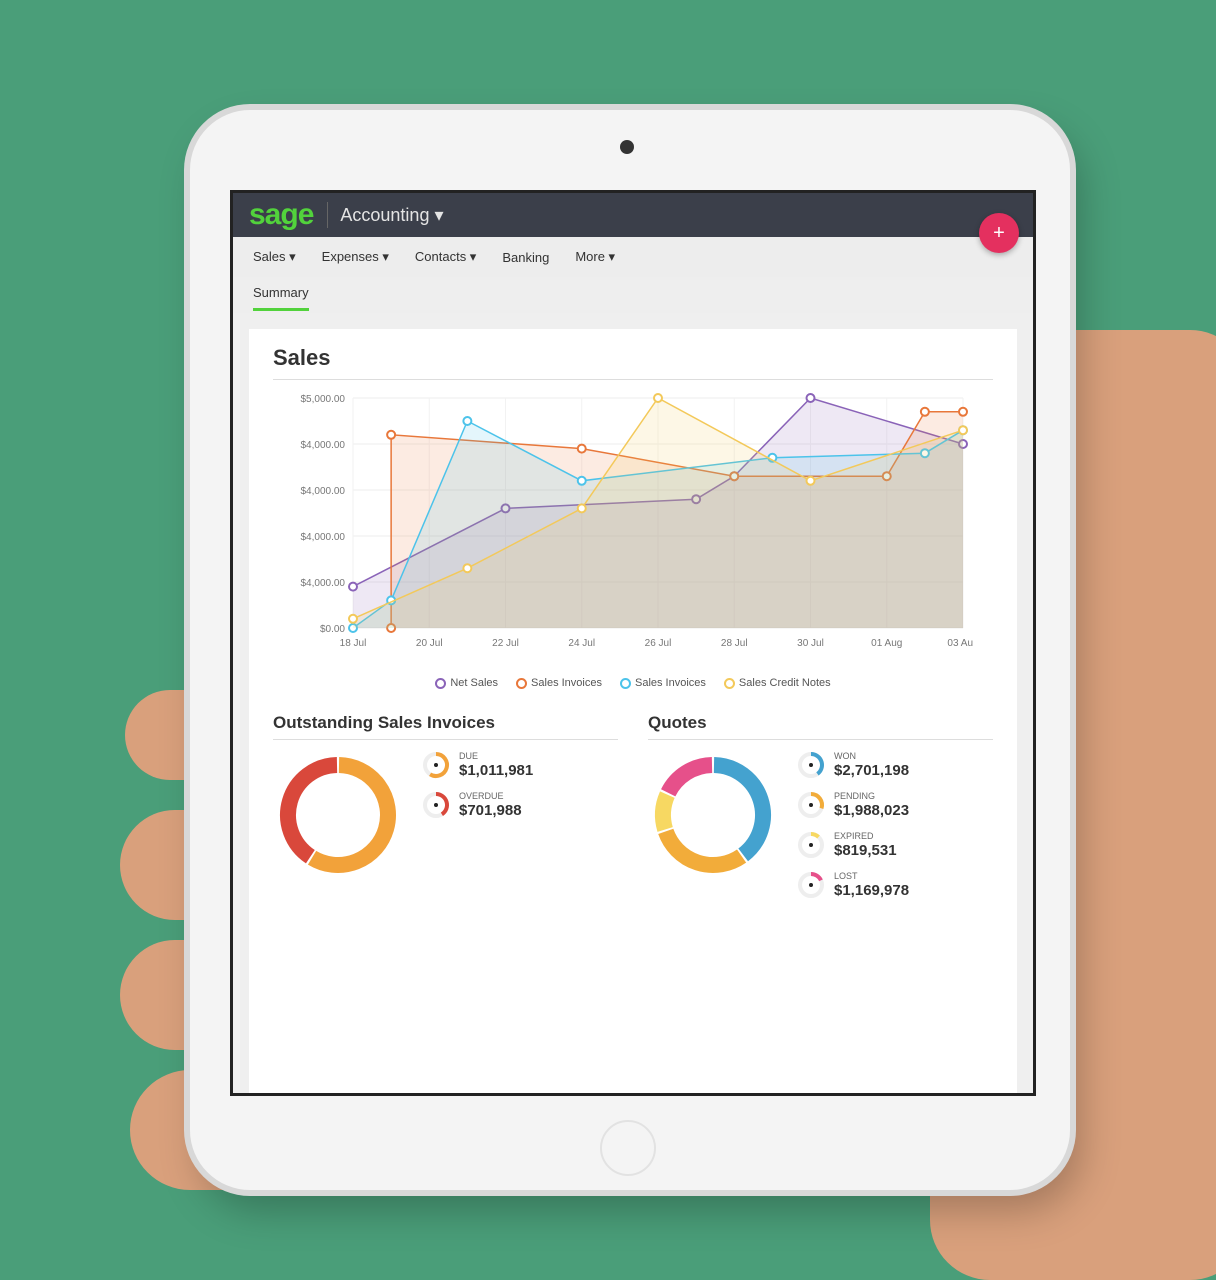 Image resolution: width=1216 pixels, height=1280 pixels. I want to click on legend-label: Sales Invoices, so click(670, 683).